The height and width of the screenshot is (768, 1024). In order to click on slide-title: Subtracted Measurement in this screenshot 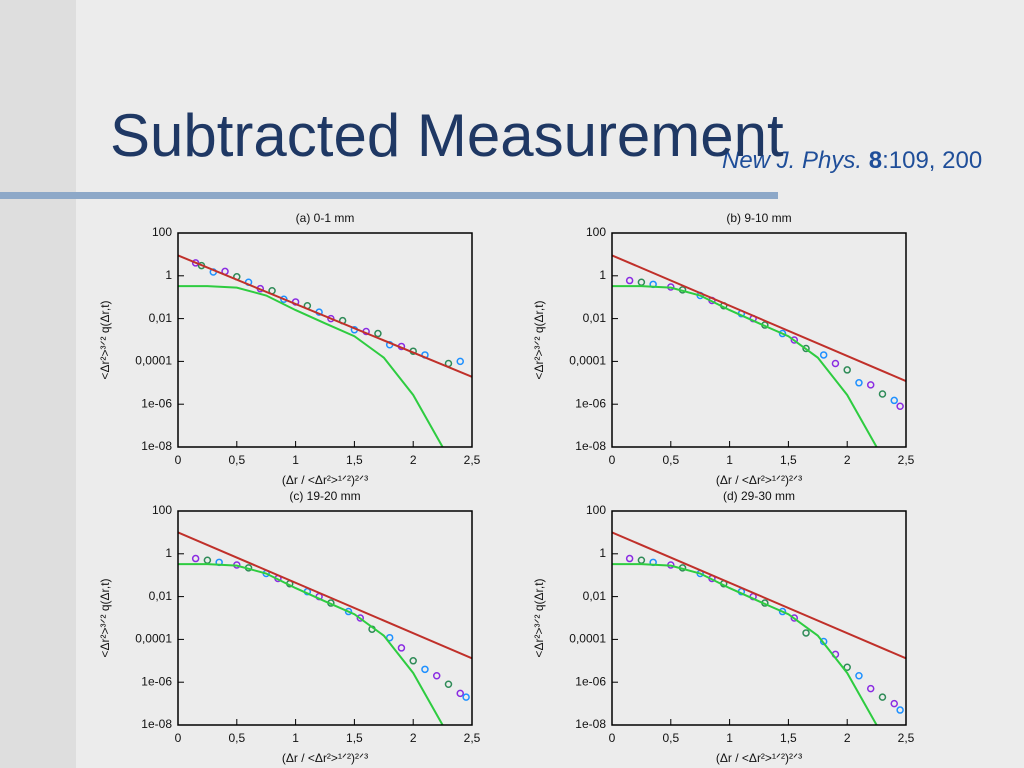, I will do `click(447, 135)`.